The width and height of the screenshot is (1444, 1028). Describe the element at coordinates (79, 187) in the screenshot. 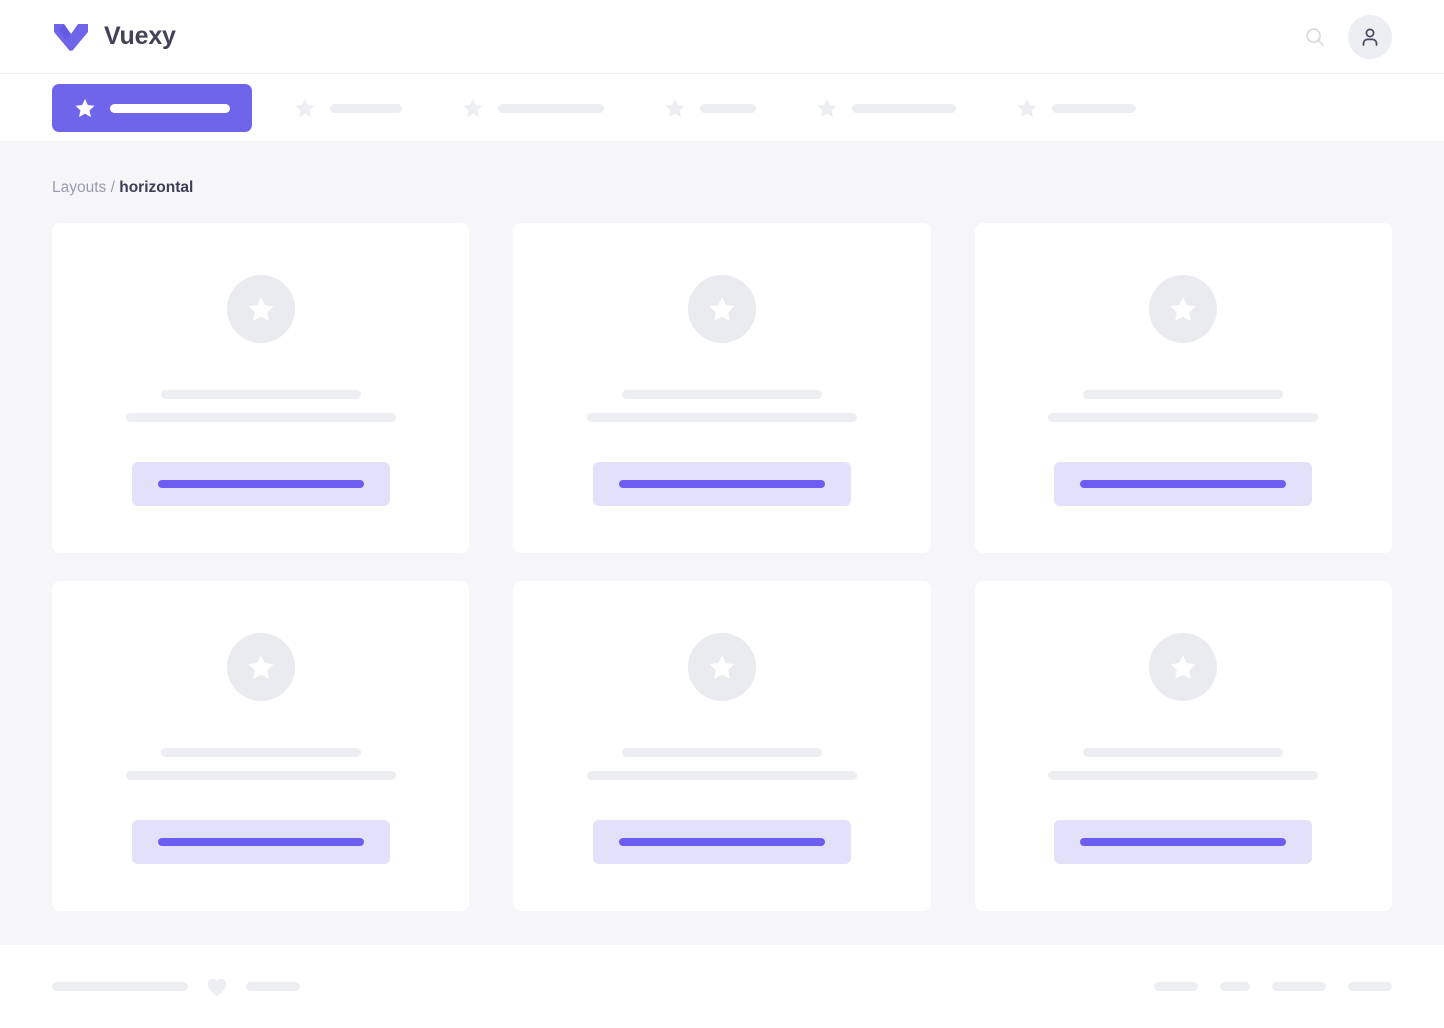

I see `breadcrumb-parent: Layouts` at that location.